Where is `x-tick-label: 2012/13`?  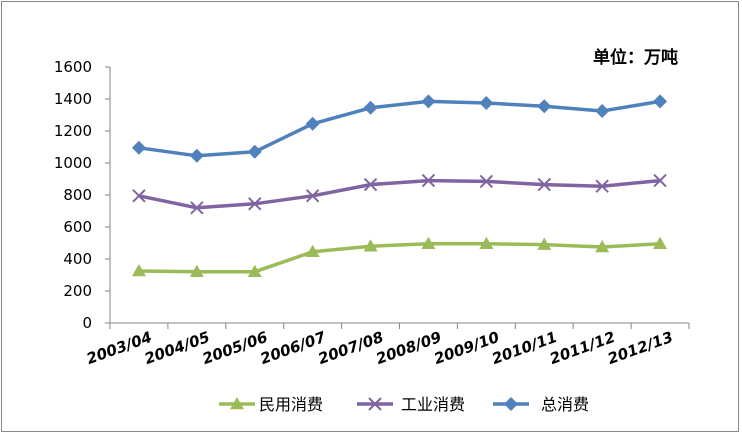
x-tick-label: 2012/13 is located at coordinates (640, 348).